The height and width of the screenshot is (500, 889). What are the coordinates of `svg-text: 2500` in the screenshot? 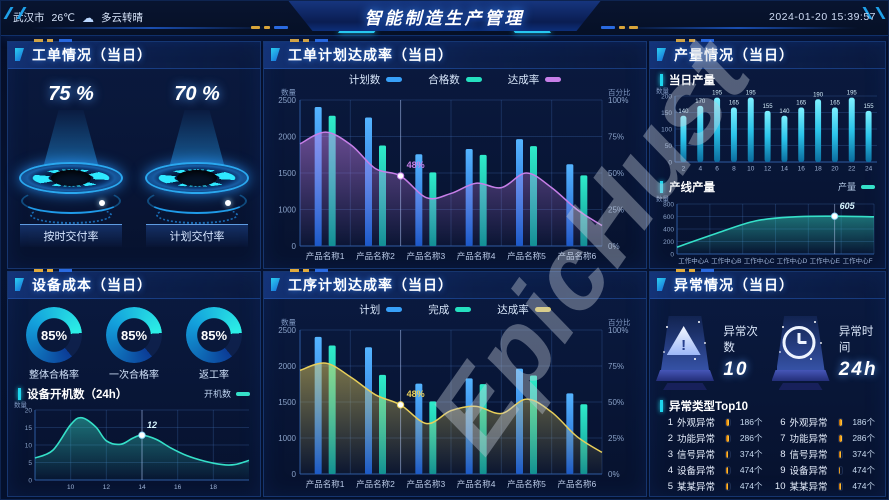 It's located at (287, 100).